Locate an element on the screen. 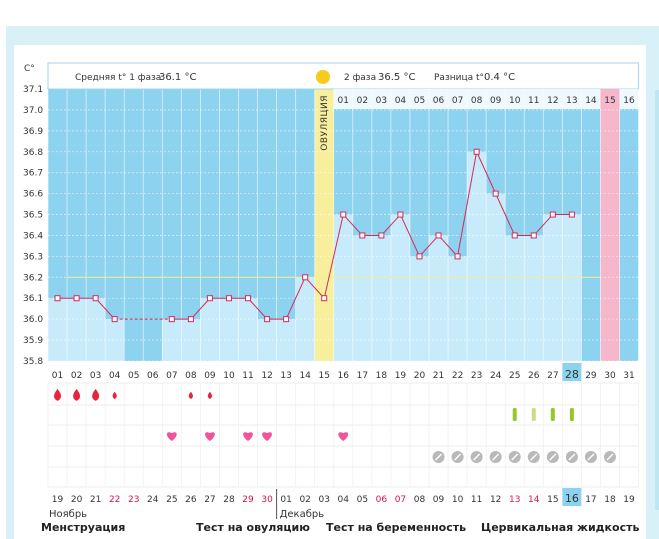 The image size is (659, 539). y-tick-label: 36.9 is located at coordinates (33, 132).